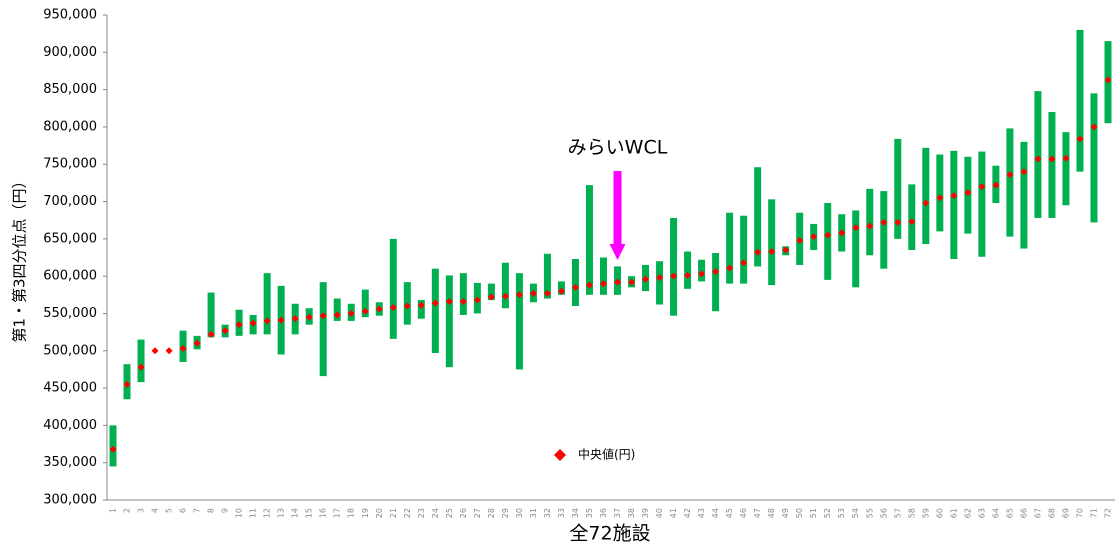 This screenshot has height=549, width=1117. I want to click on x-tick-label: 14, so click(295, 513).